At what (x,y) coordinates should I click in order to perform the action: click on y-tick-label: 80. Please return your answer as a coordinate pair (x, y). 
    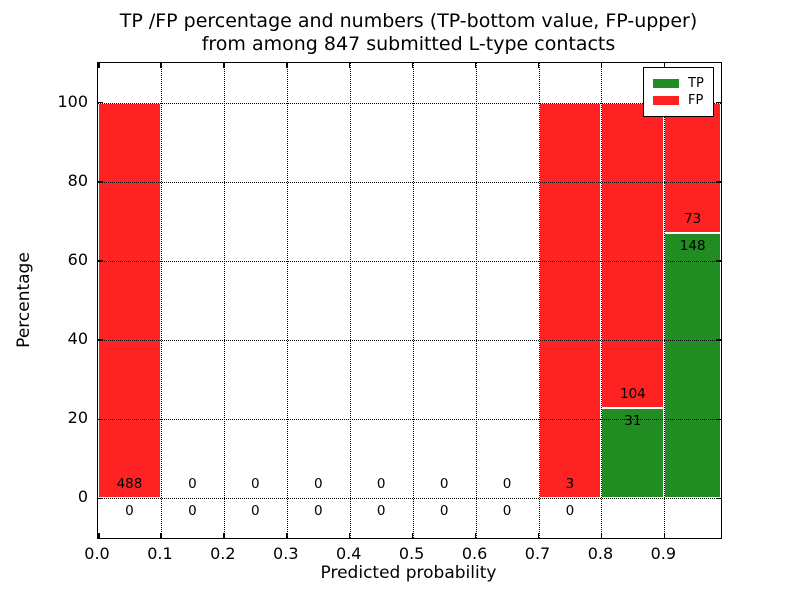
    Looking at the image, I should click on (77, 180).